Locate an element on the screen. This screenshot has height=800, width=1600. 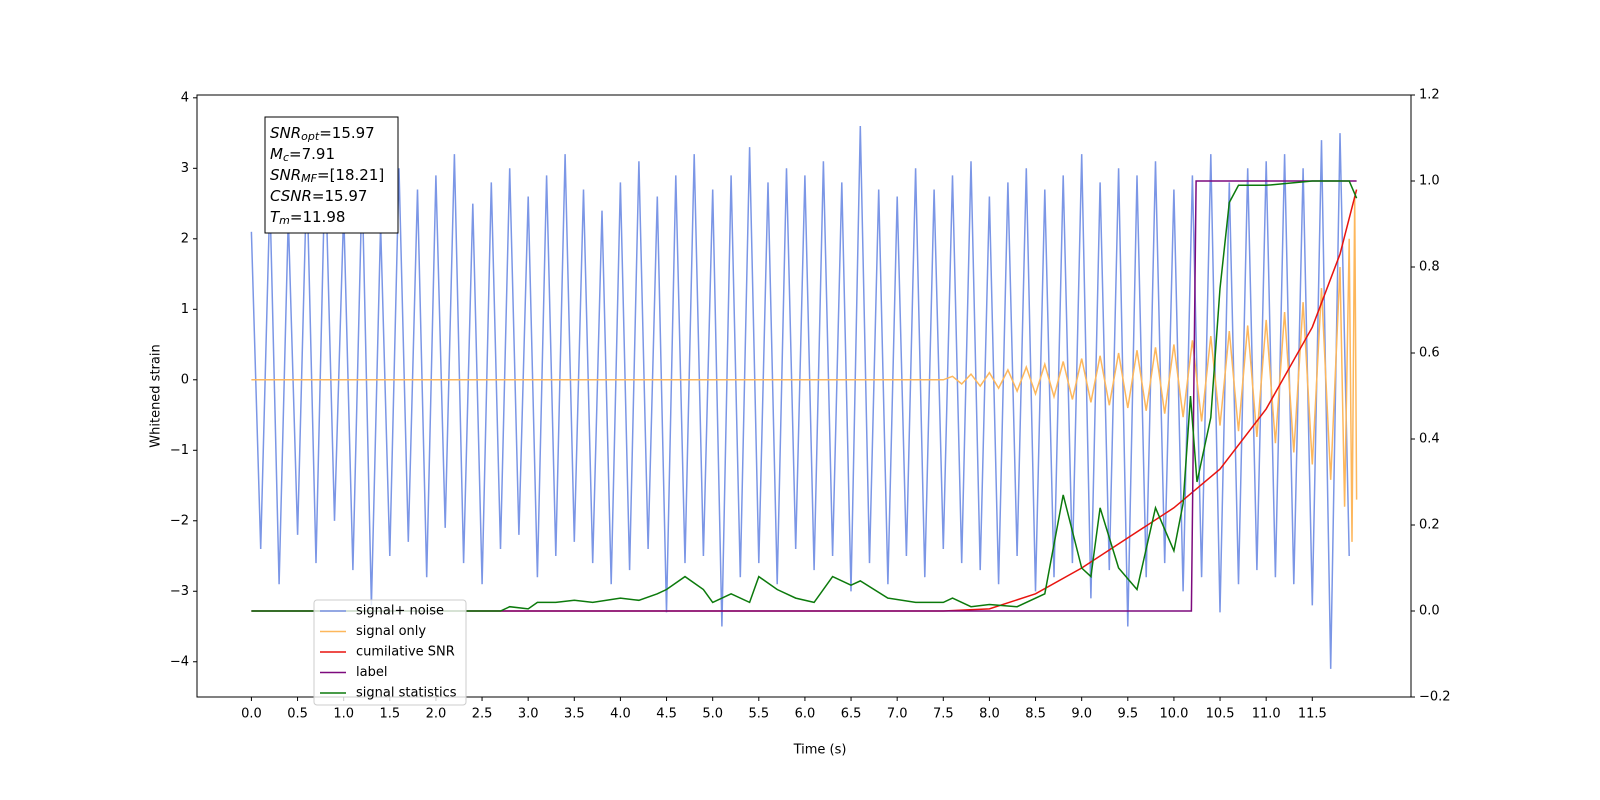
y2-tick-label: 0.8 is located at coordinates (1429, 267).